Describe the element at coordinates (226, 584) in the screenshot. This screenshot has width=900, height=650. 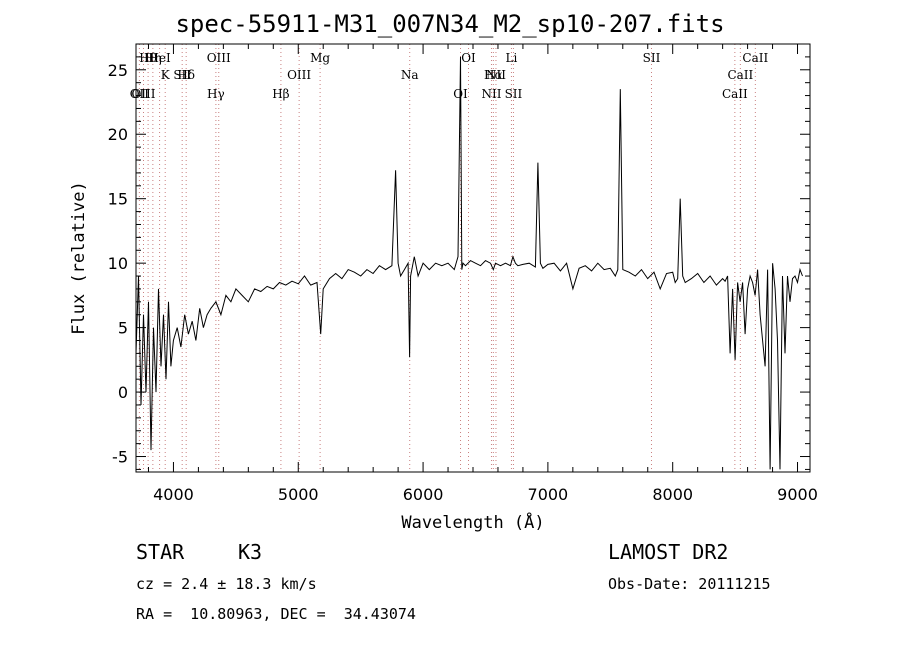
I see `redshift-velocity: cz = 2.4 ± 18.3 km/s` at that location.